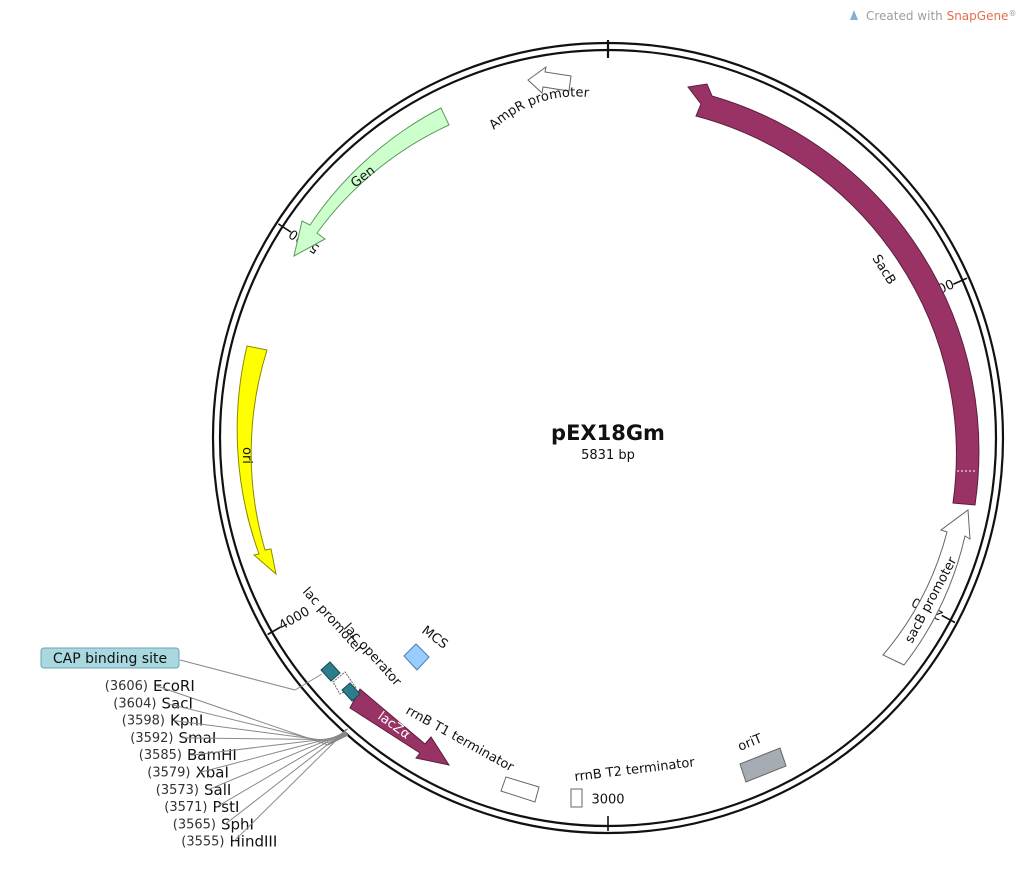 The height and width of the screenshot is (871, 1024). What do you see at coordinates (539, 109) in the screenshot?
I see `ampr-promoter-label: AmpR promoter` at bounding box center [539, 109].